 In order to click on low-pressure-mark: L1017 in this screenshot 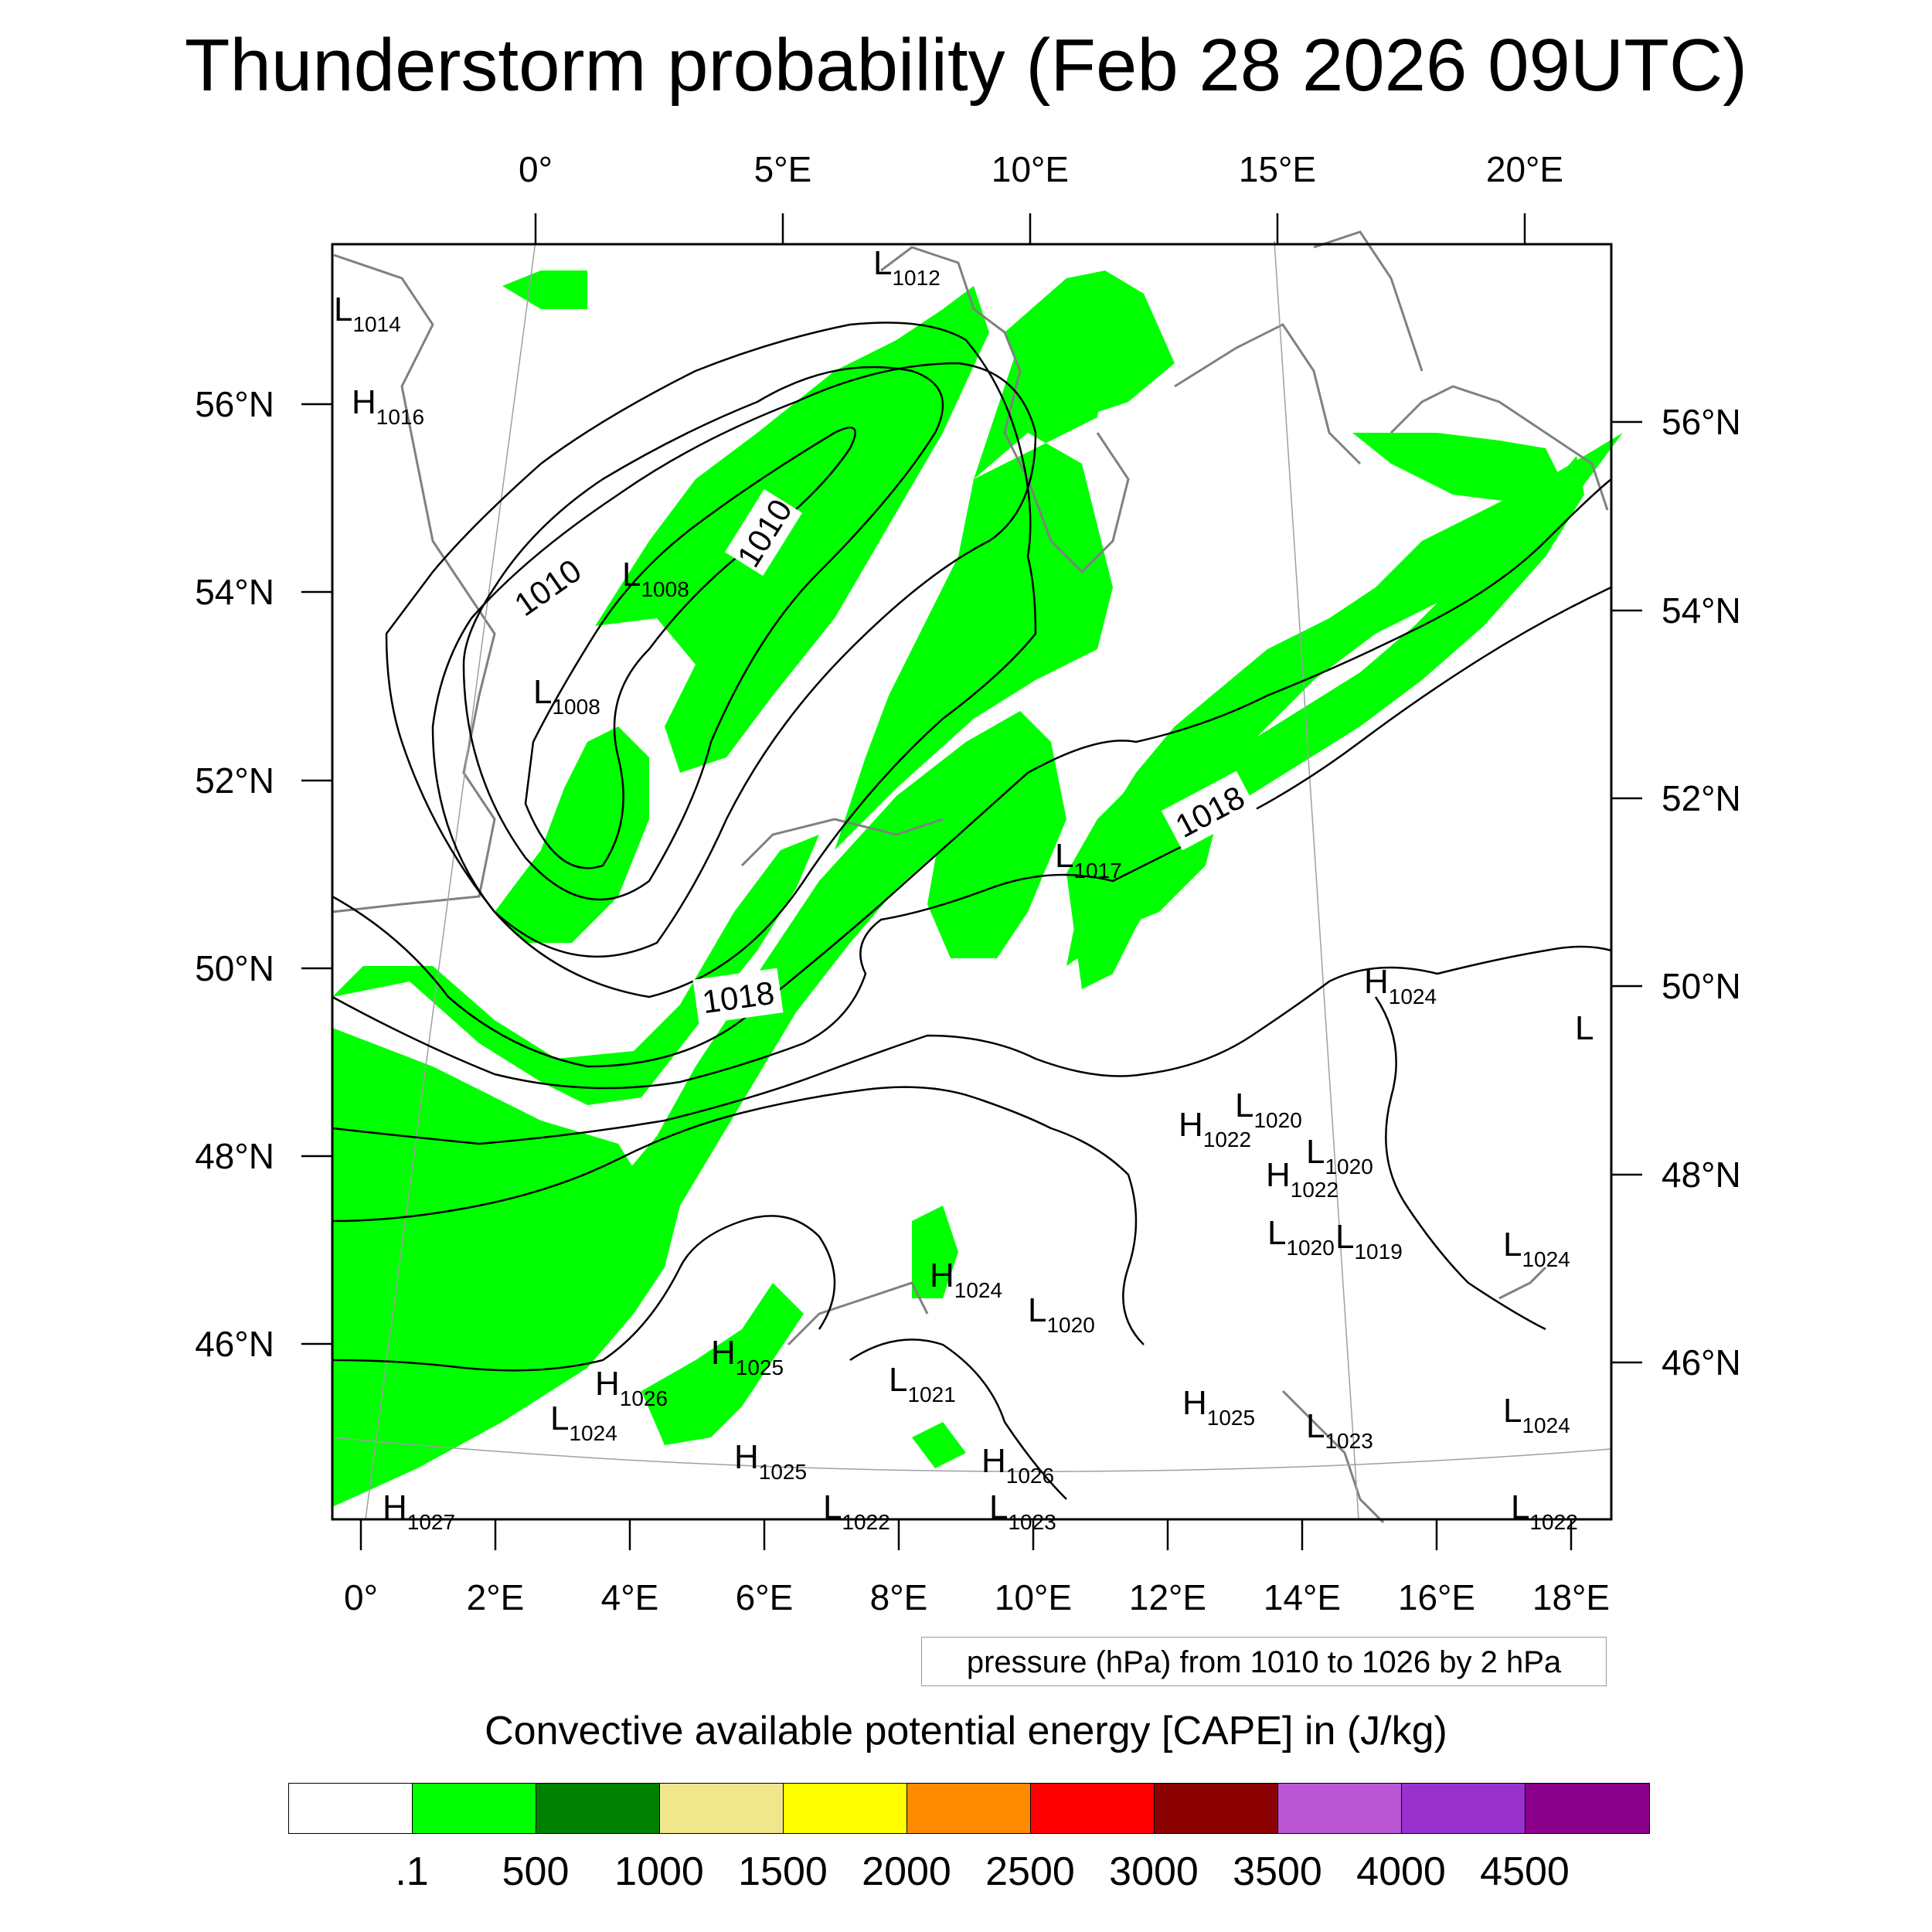, I will do `click(1088, 860)`.